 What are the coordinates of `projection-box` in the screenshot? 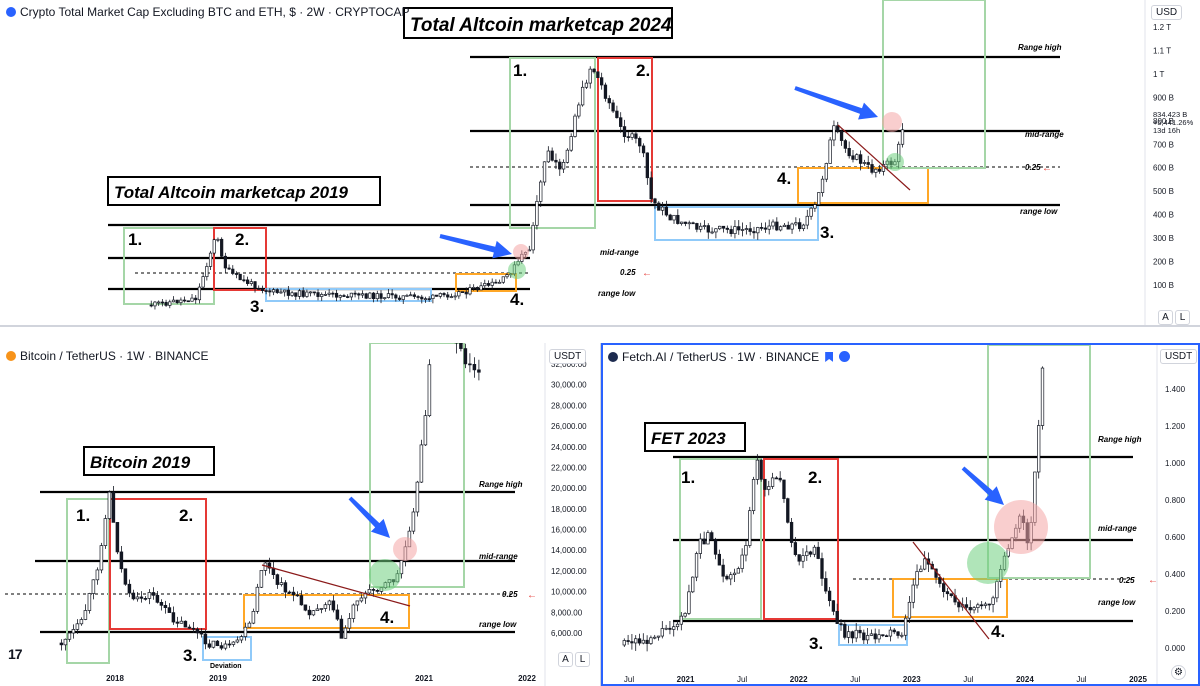 It's located at (1039, 462).